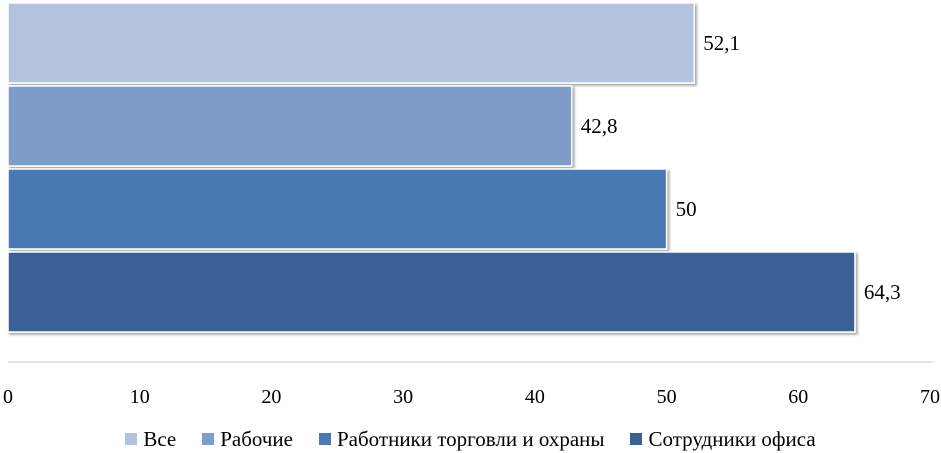 The width and height of the screenshot is (941, 453). I want to click on data-label-4: 64,3, so click(882, 292).